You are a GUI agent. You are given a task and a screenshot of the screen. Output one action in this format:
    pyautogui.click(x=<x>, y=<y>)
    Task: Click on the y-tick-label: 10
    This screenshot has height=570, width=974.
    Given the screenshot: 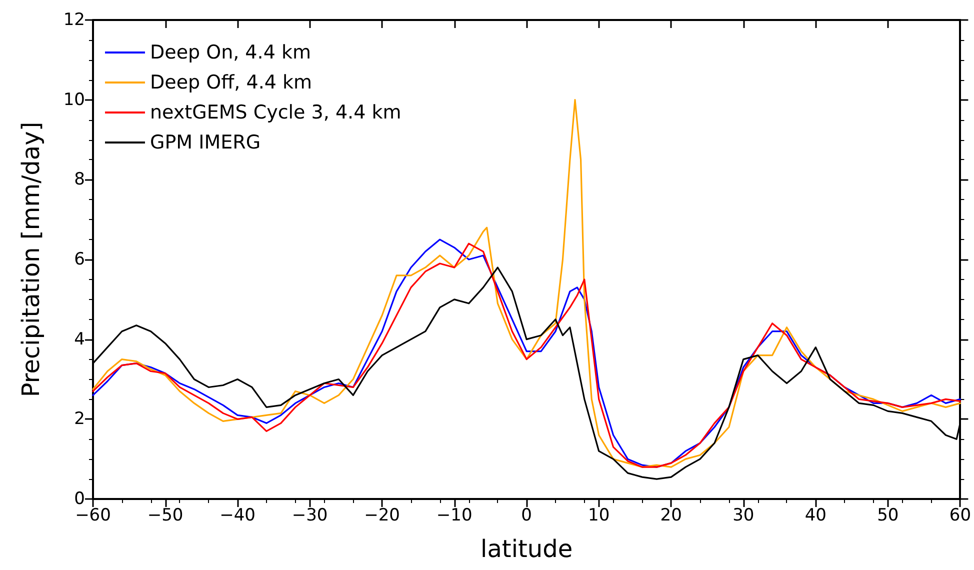 What is the action you would take?
    pyautogui.click(x=74, y=100)
    